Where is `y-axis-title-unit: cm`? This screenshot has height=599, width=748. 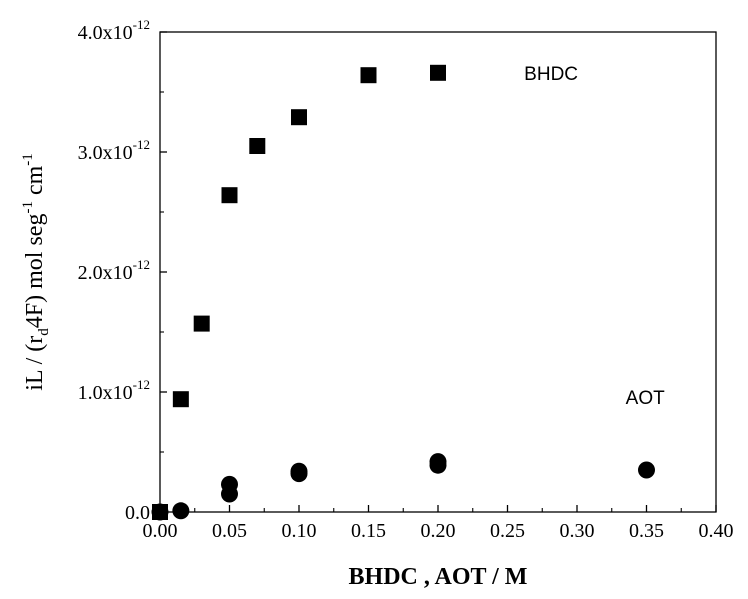
y-axis-title-unit: cm is located at coordinates (35, 183).